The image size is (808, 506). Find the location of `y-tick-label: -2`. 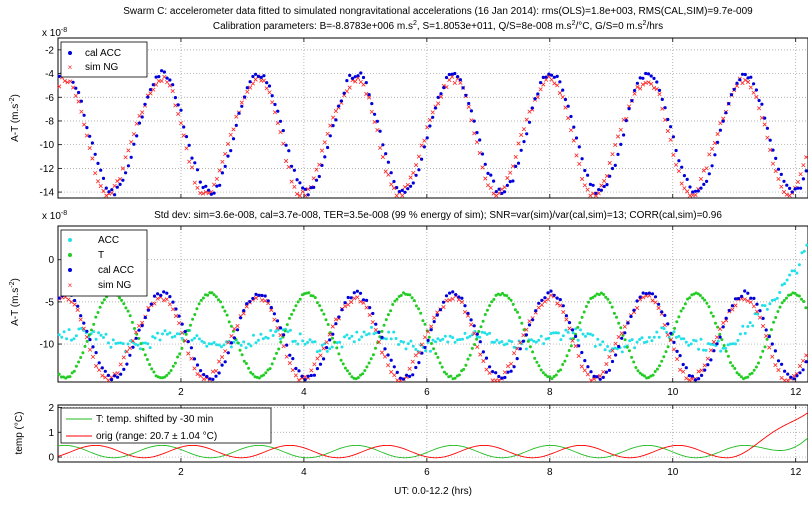

y-tick-label: -2 is located at coordinates (49, 50).